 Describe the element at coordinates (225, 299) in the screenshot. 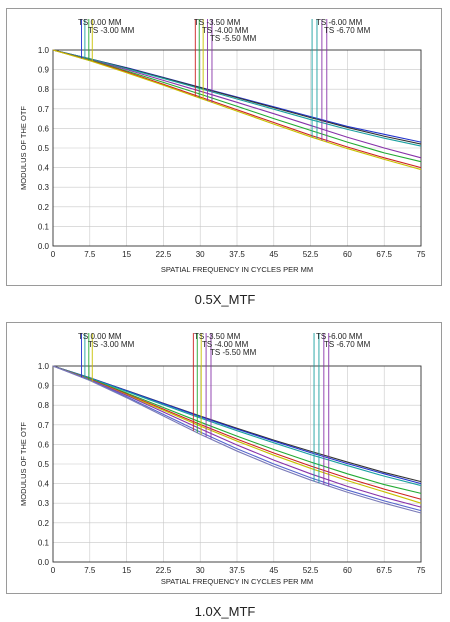

I see `chart-caption-1: 0.5X_MTF` at that location.